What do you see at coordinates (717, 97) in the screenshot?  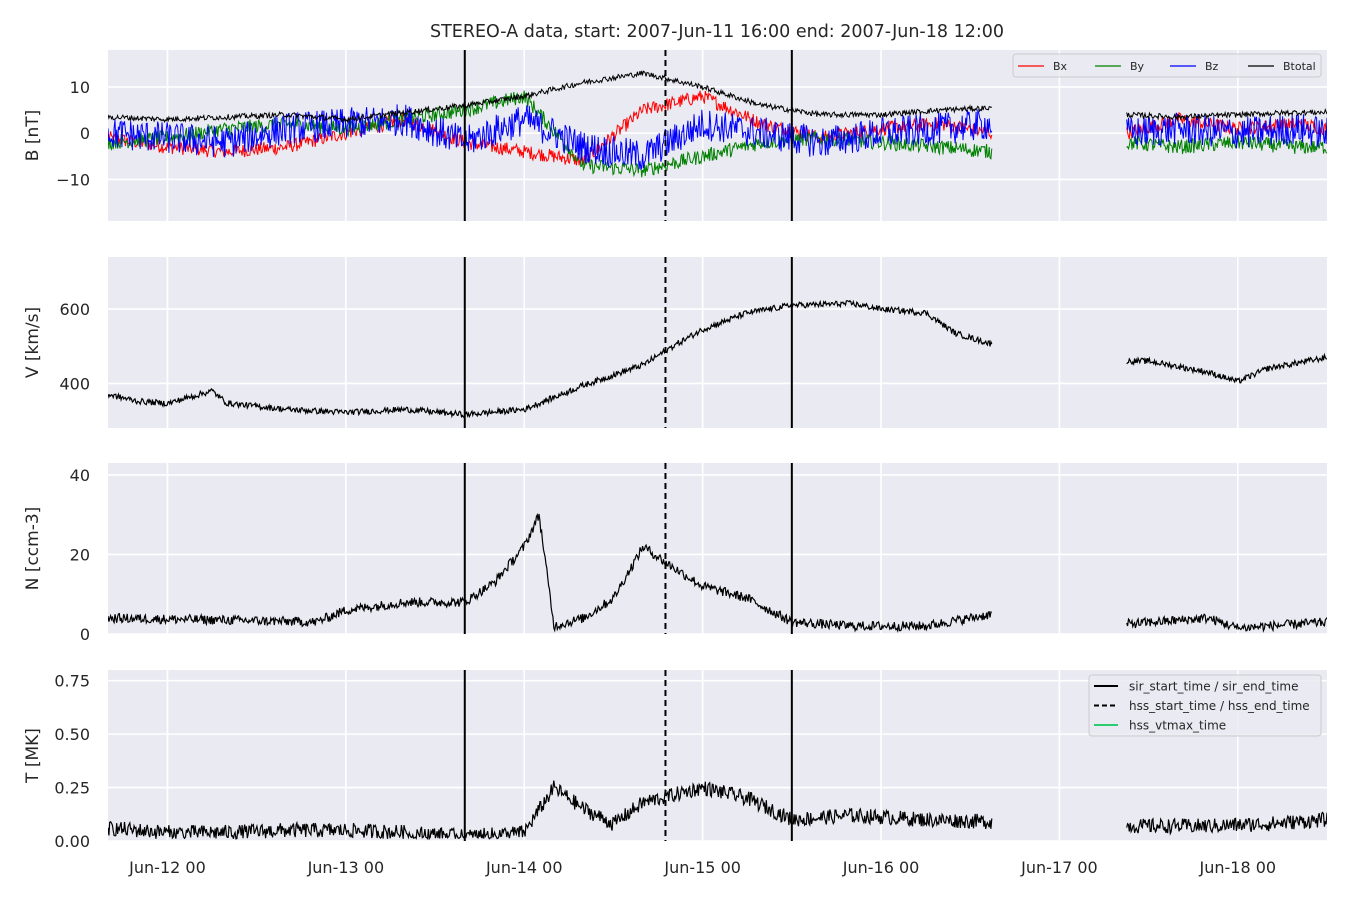 I see `series-btotal-line` at bounding box center [717, 97].